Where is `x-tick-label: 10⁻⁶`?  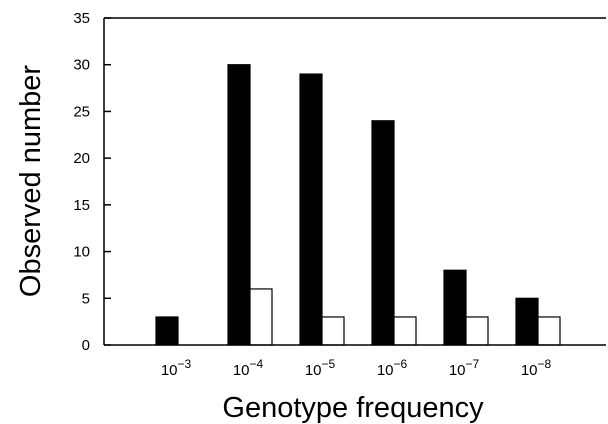
x-tick-label: 10⁻⁶ is located at coordinates (392, 368).